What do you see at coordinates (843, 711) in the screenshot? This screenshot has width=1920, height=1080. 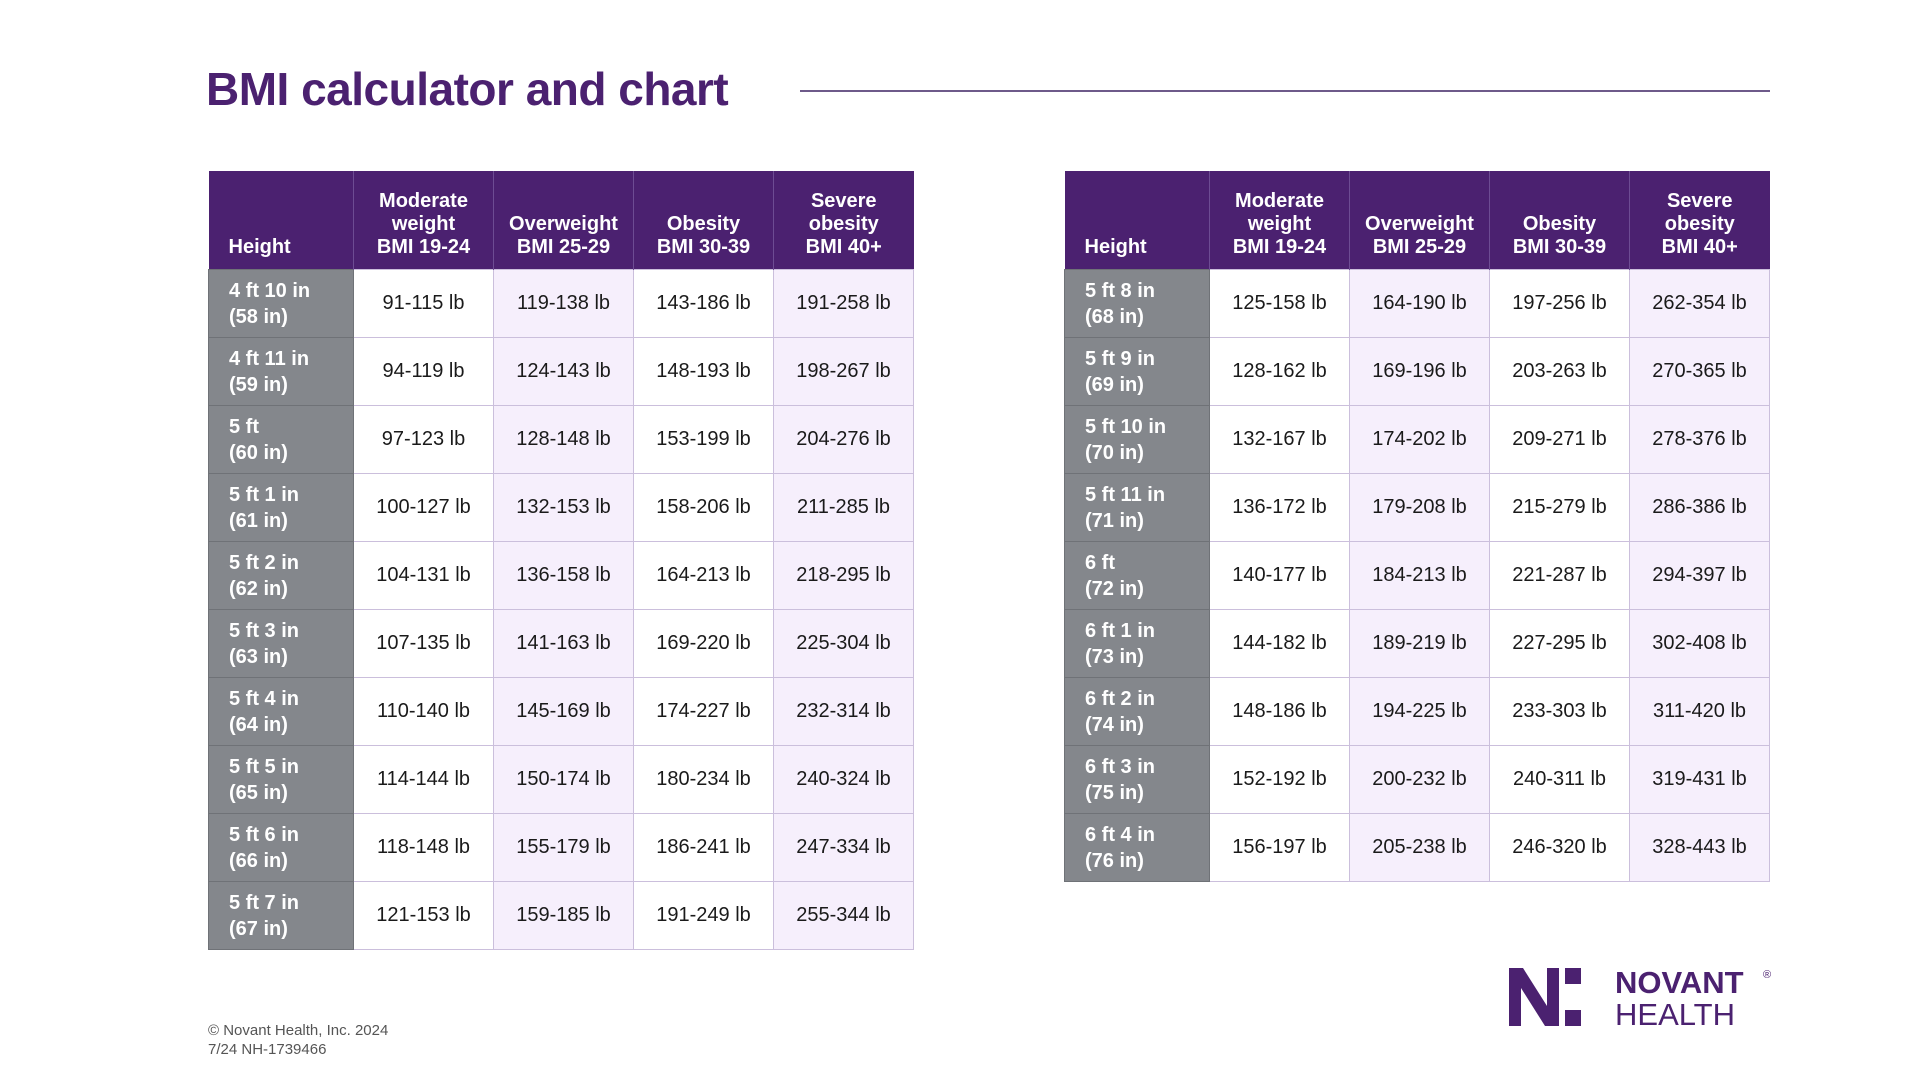 I see `weight-range: 232-314 lb` at bounding box center [843, 711].